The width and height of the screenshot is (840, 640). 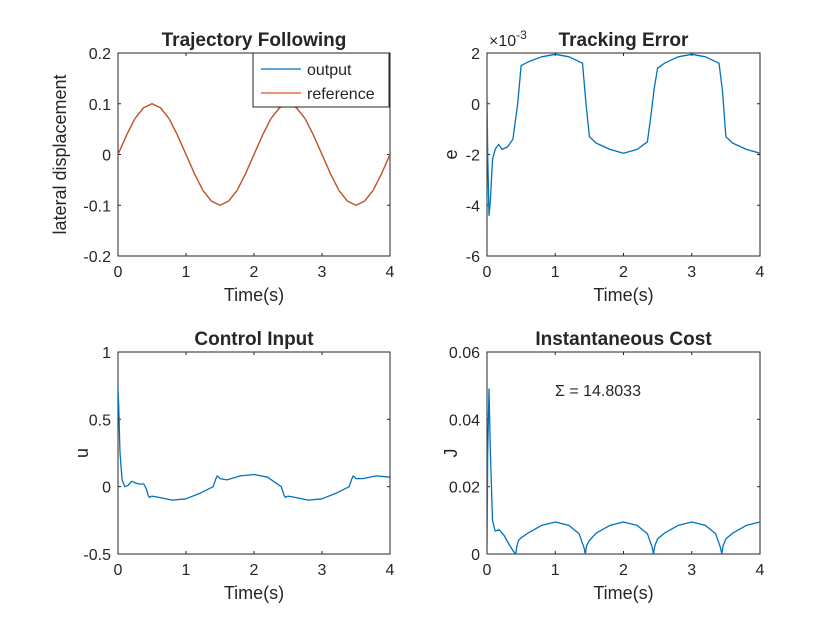 What do you see at coordinates (254, 445) in the screenshot?
I see `series-line-u` at bounding box center [254, 445].